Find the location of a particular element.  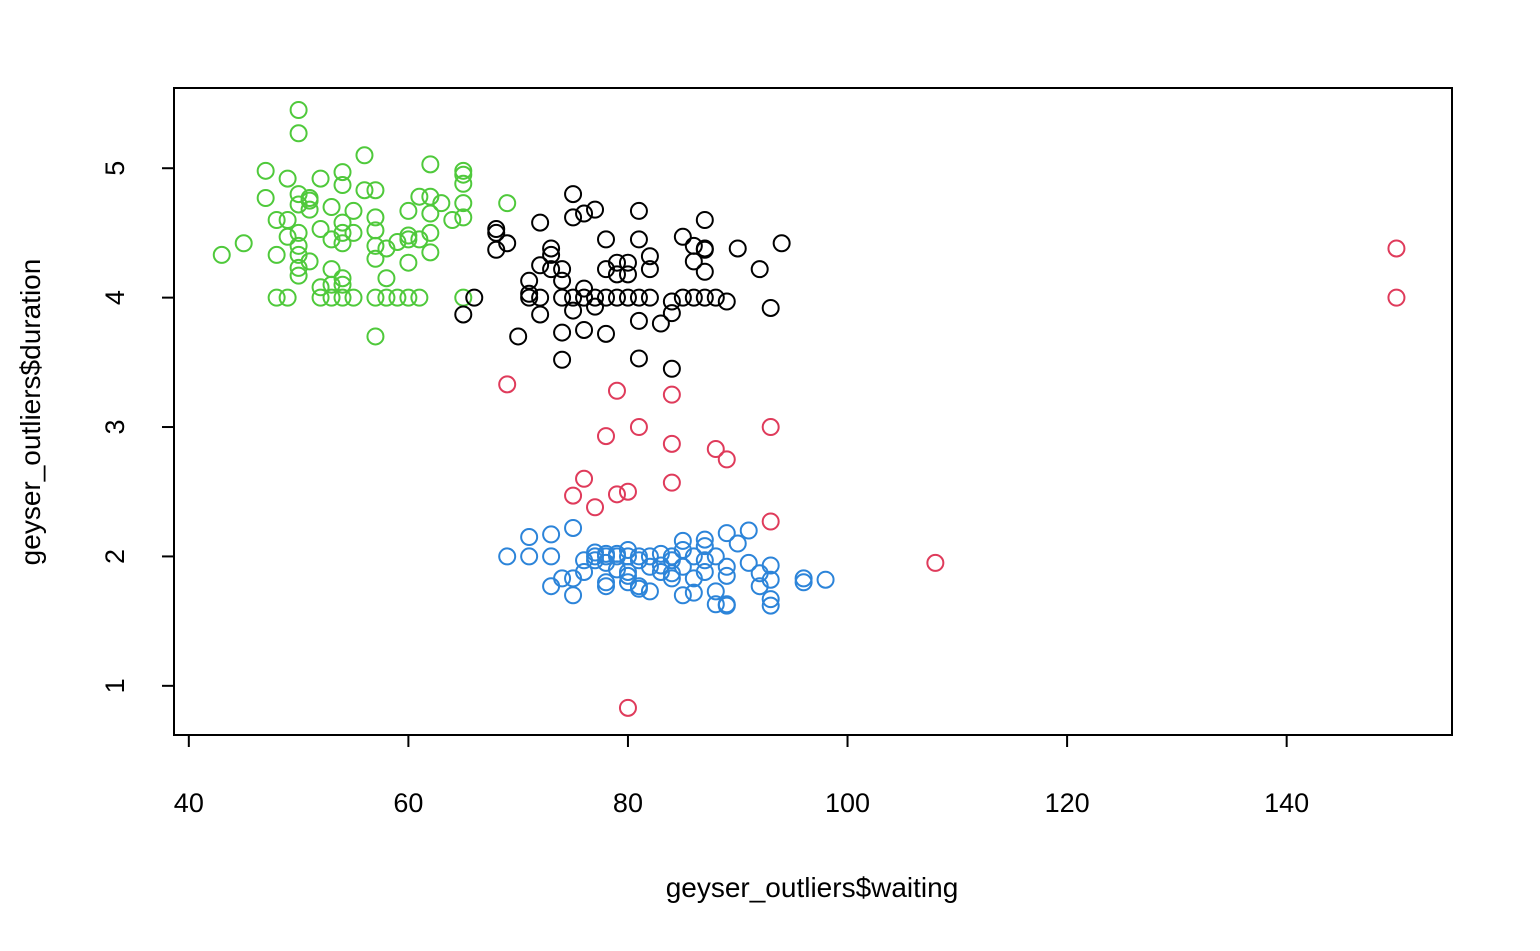

x-tick-label: 120 is located at coordinates (1067, 803).